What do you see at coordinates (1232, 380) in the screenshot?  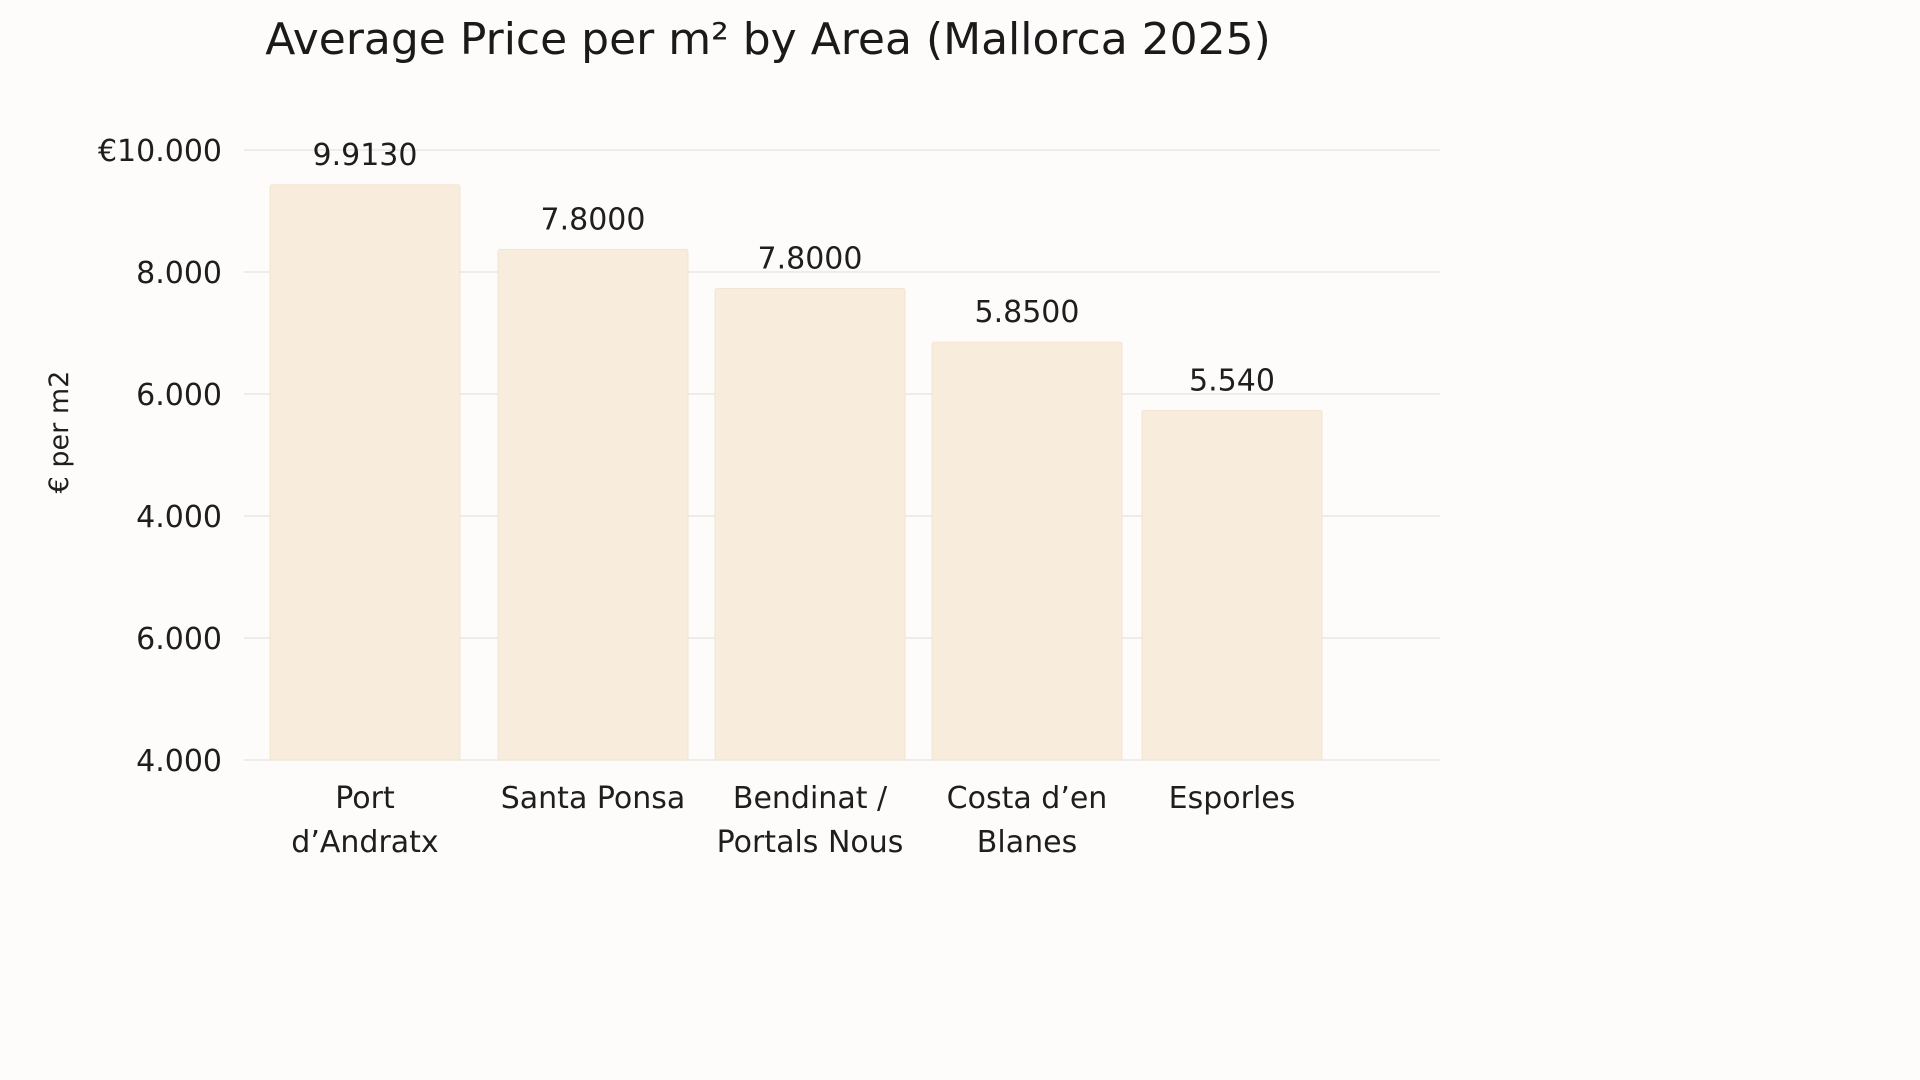 I see `data-label: 5.540` at bounding box center [1232, 380].